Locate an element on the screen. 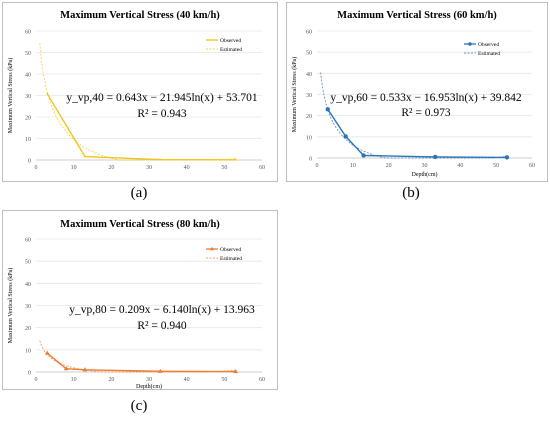 The image size is (550, 428). legend-label-observed-b: Observed is located at coordinates (488, 45).